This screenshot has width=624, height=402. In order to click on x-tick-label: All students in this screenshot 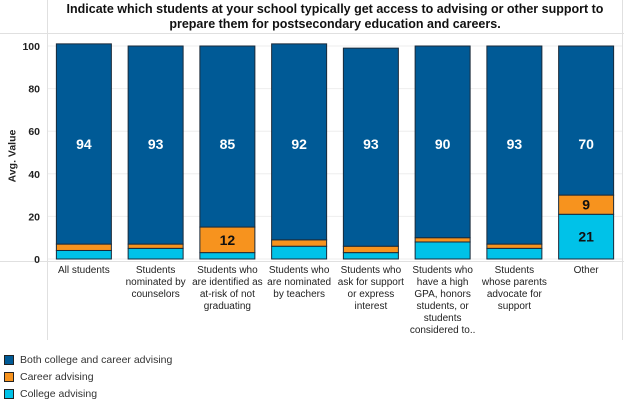, I will do `click(84, 270)`.